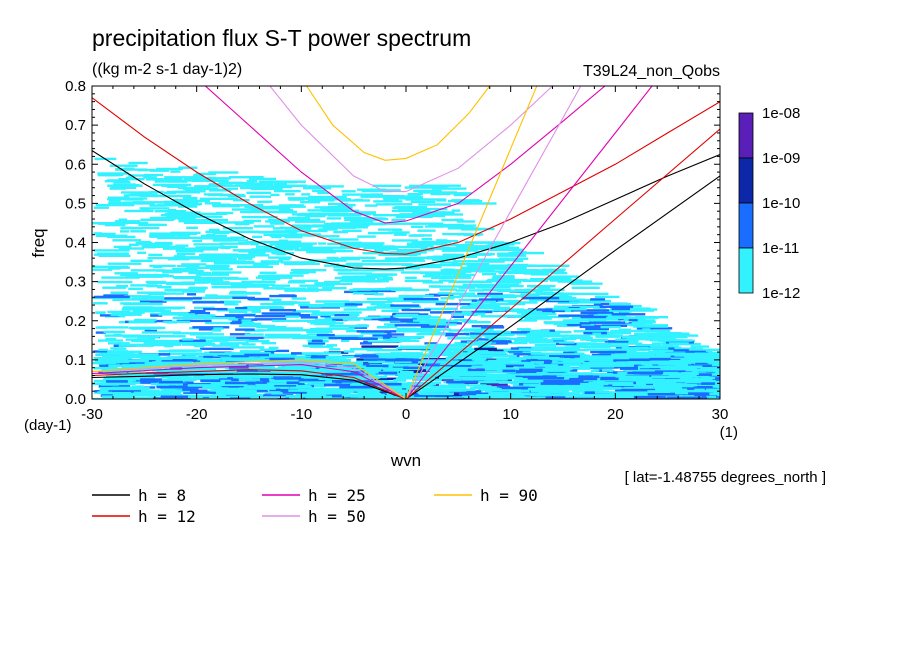  Describe the element at coordinates (162, 495) in the screenshot. I see `legend-label: h = 8` at that location.